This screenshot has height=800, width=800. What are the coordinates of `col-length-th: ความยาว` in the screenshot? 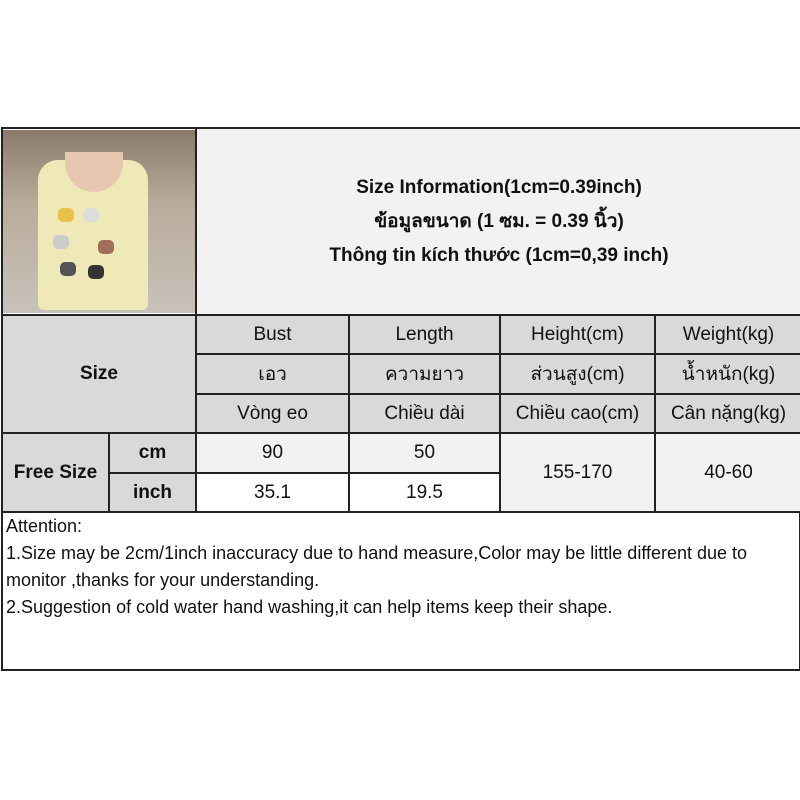 It's located at (424, 374).